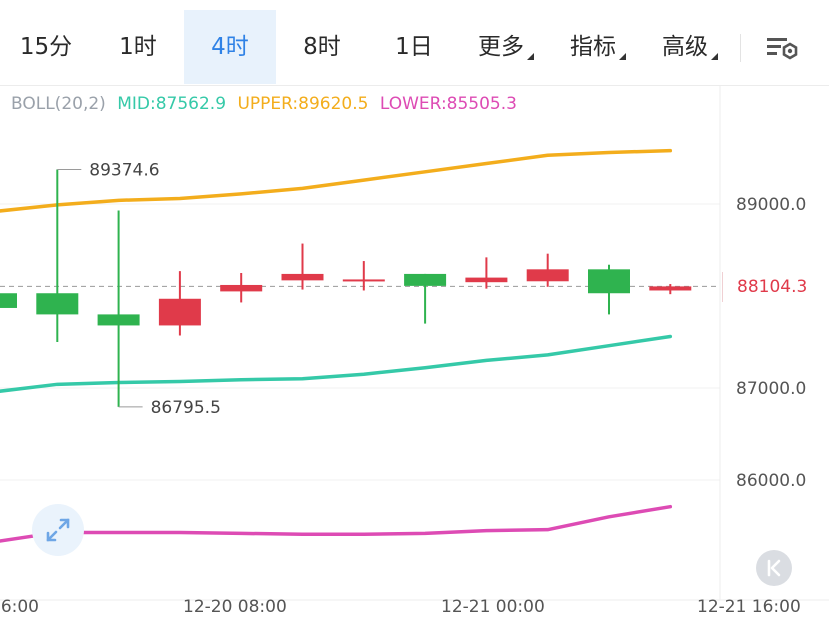  What do you see at coordinates (749, 607) in the screenshot?
I see `x-axis-tick-label: 12-21 16:00` at bounding box center [749, 607].